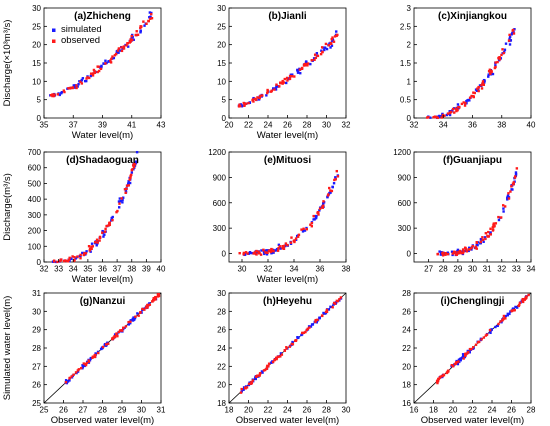 The image size is (550, 426). I want to click on x-tick-label: 27, so click(428, 269).